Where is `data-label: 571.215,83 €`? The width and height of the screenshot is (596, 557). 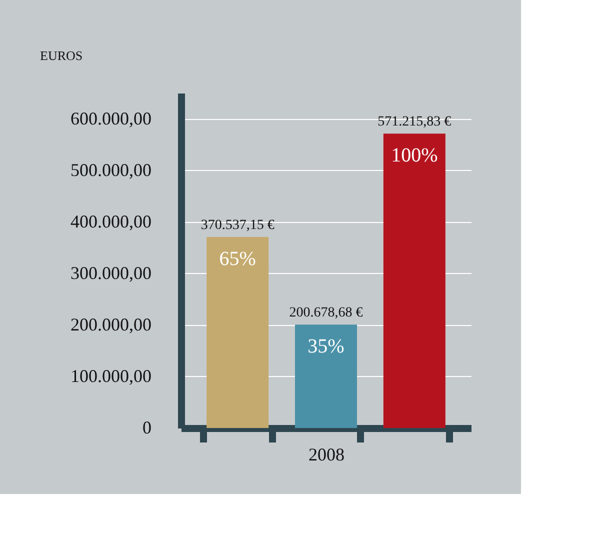
data-label: 571.215,83 € is located at coordinates (415, 122).